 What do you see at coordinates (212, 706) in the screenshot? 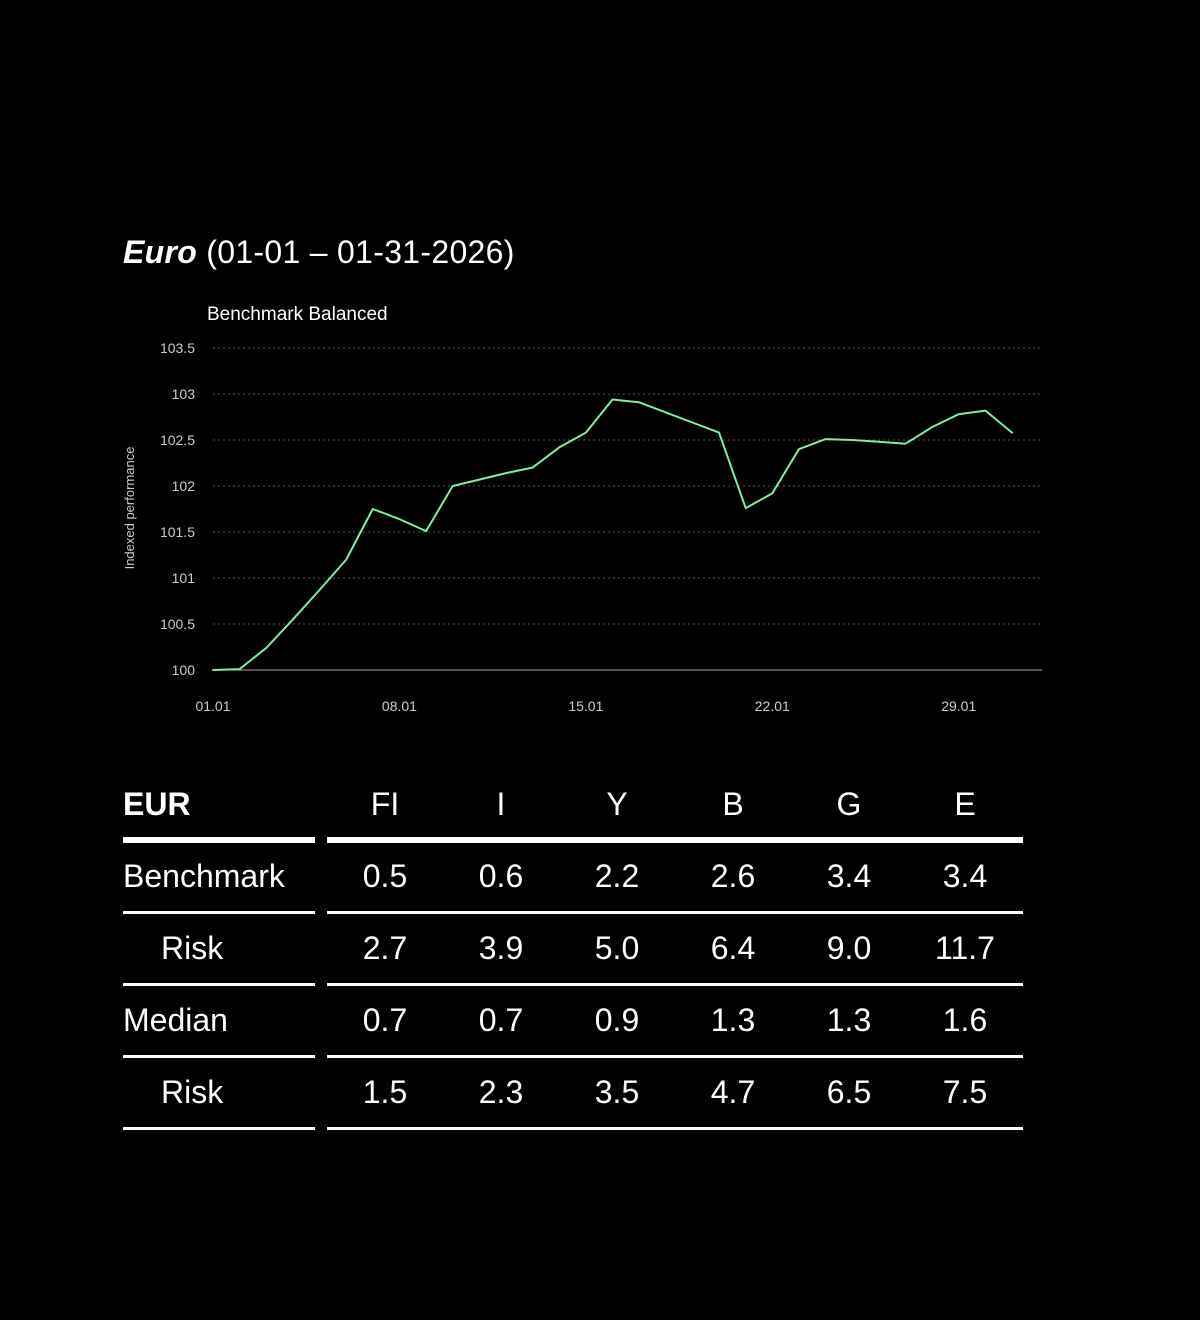
I see `x-tick-label: 01.01` at bounding box center [212, 706].